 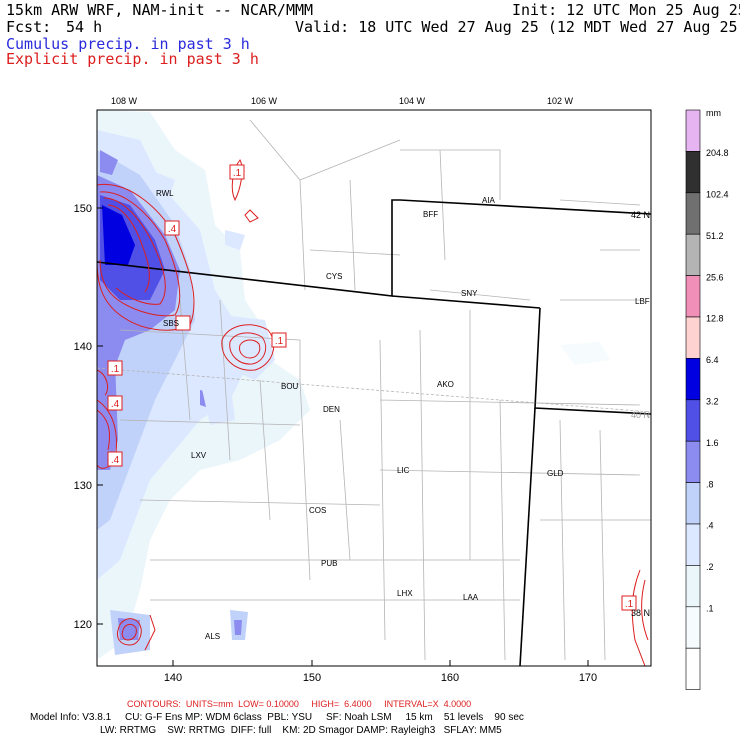 I want to click on colorbar-label: .8, so click(x=710, y=484).